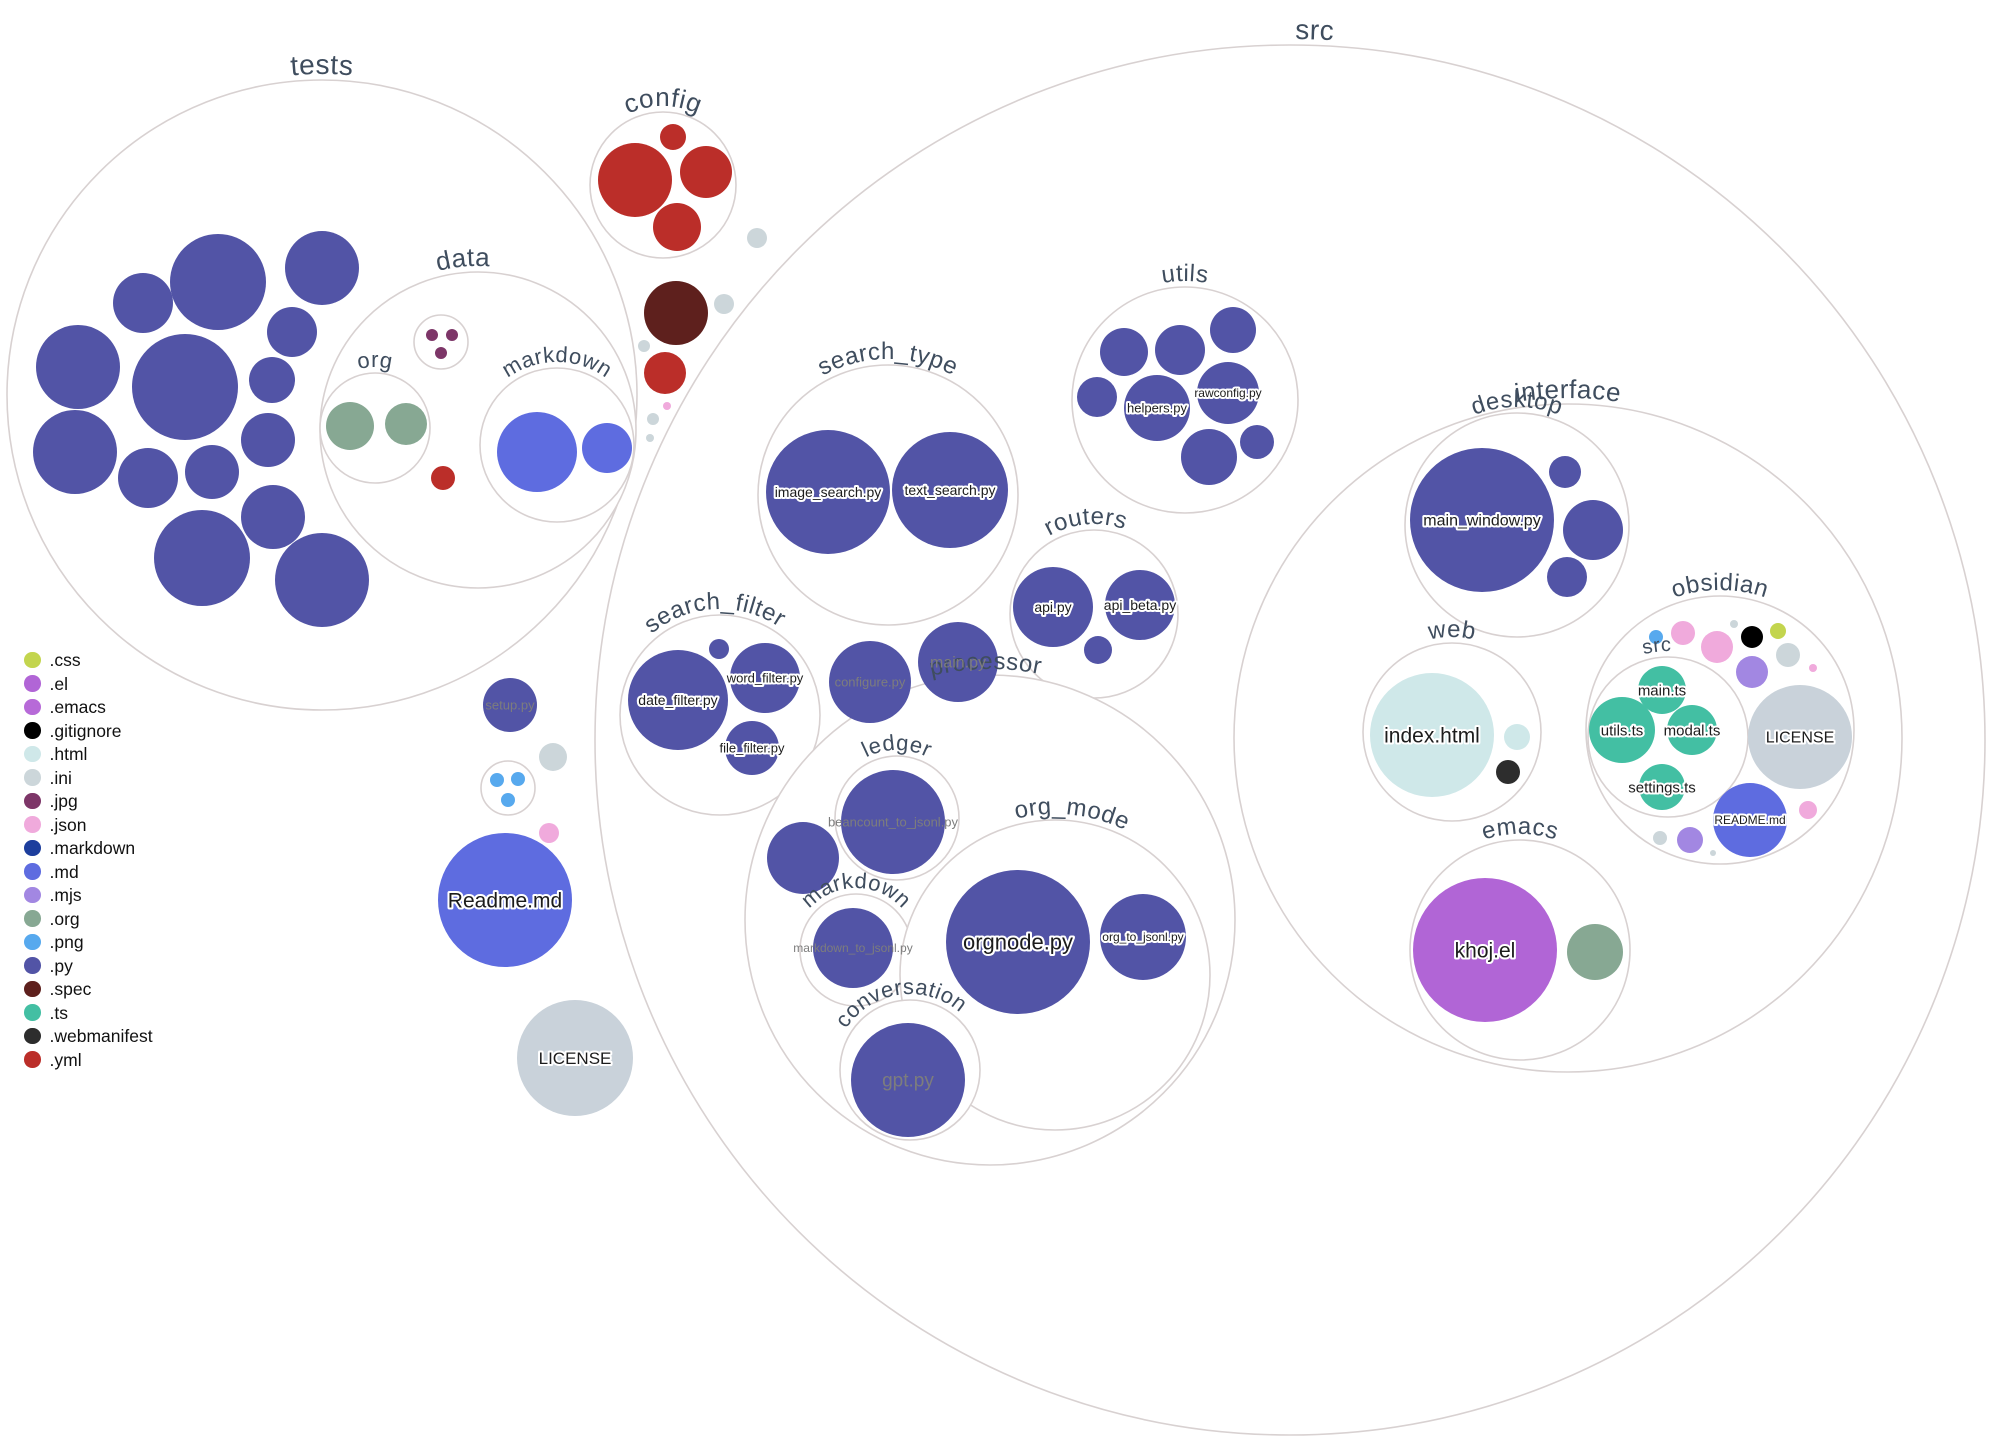  What do you see at coordinates (1451, 631) in the screenshot?
I see `folder-label-web-19: web` at bounding box center [1451, 631].